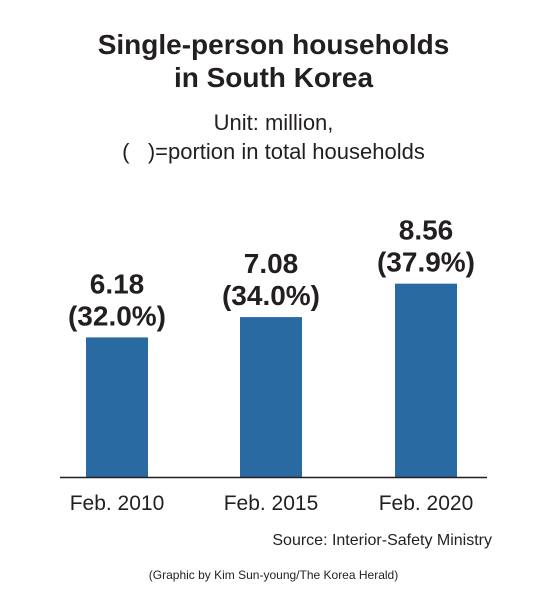 This screenshot has height=604, width=547. What do you see at coordinates (426, 230) in the screenshot?
I see `value-label-3: 8.56` at bounding box center [426, 230].